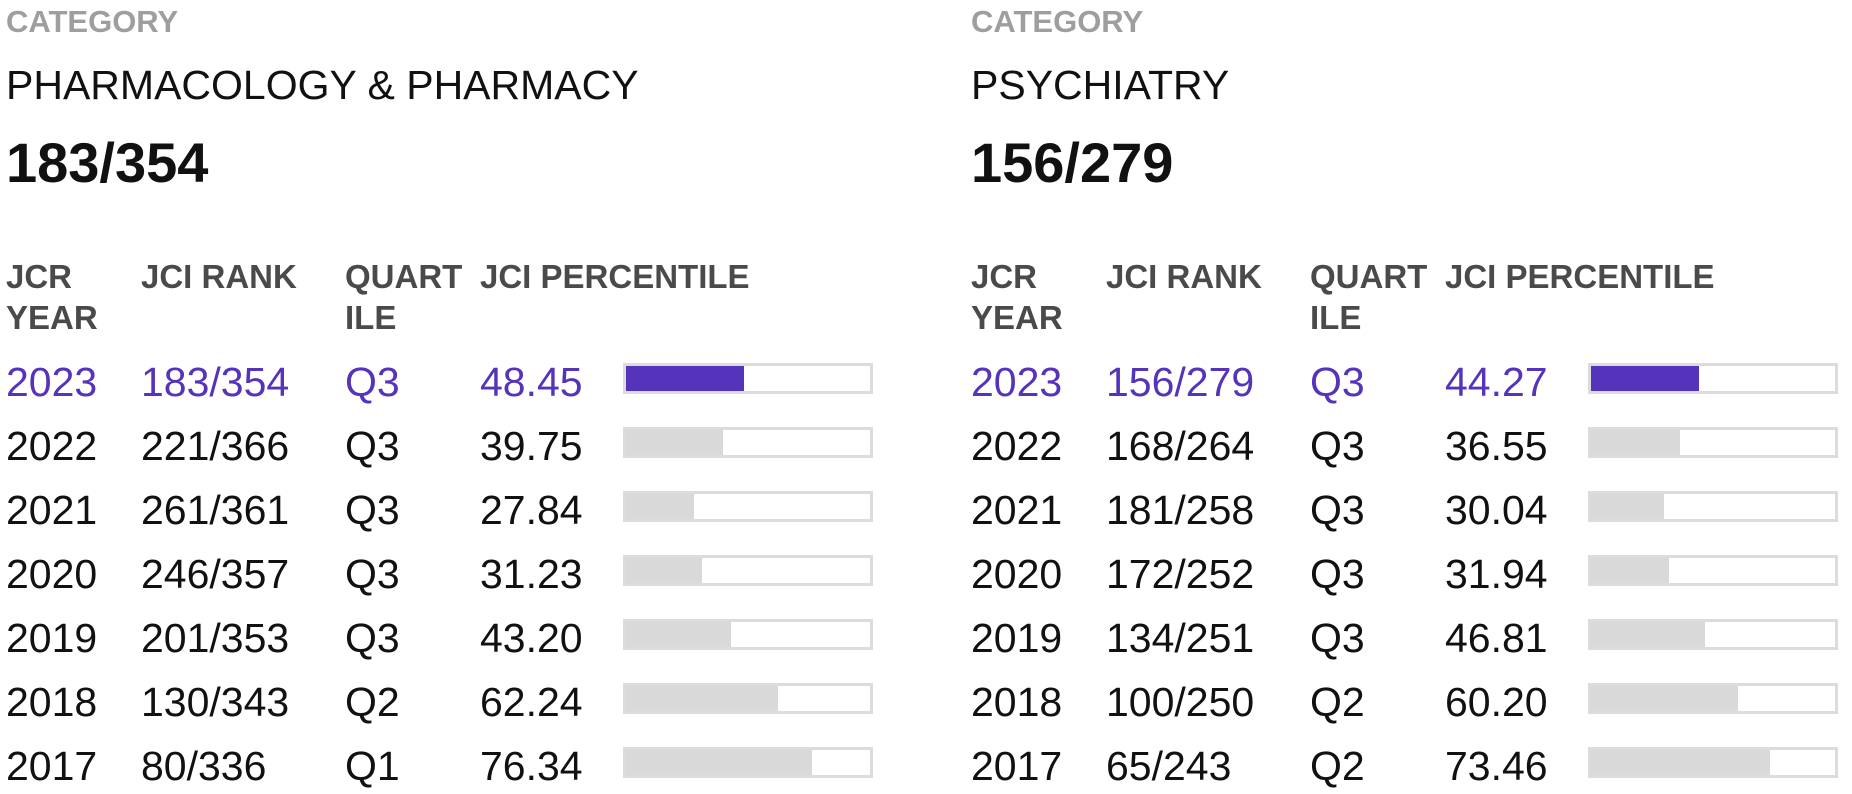  I want to click on table-row: 2017 65/243 Q2 73.46, so click(1411, 762).